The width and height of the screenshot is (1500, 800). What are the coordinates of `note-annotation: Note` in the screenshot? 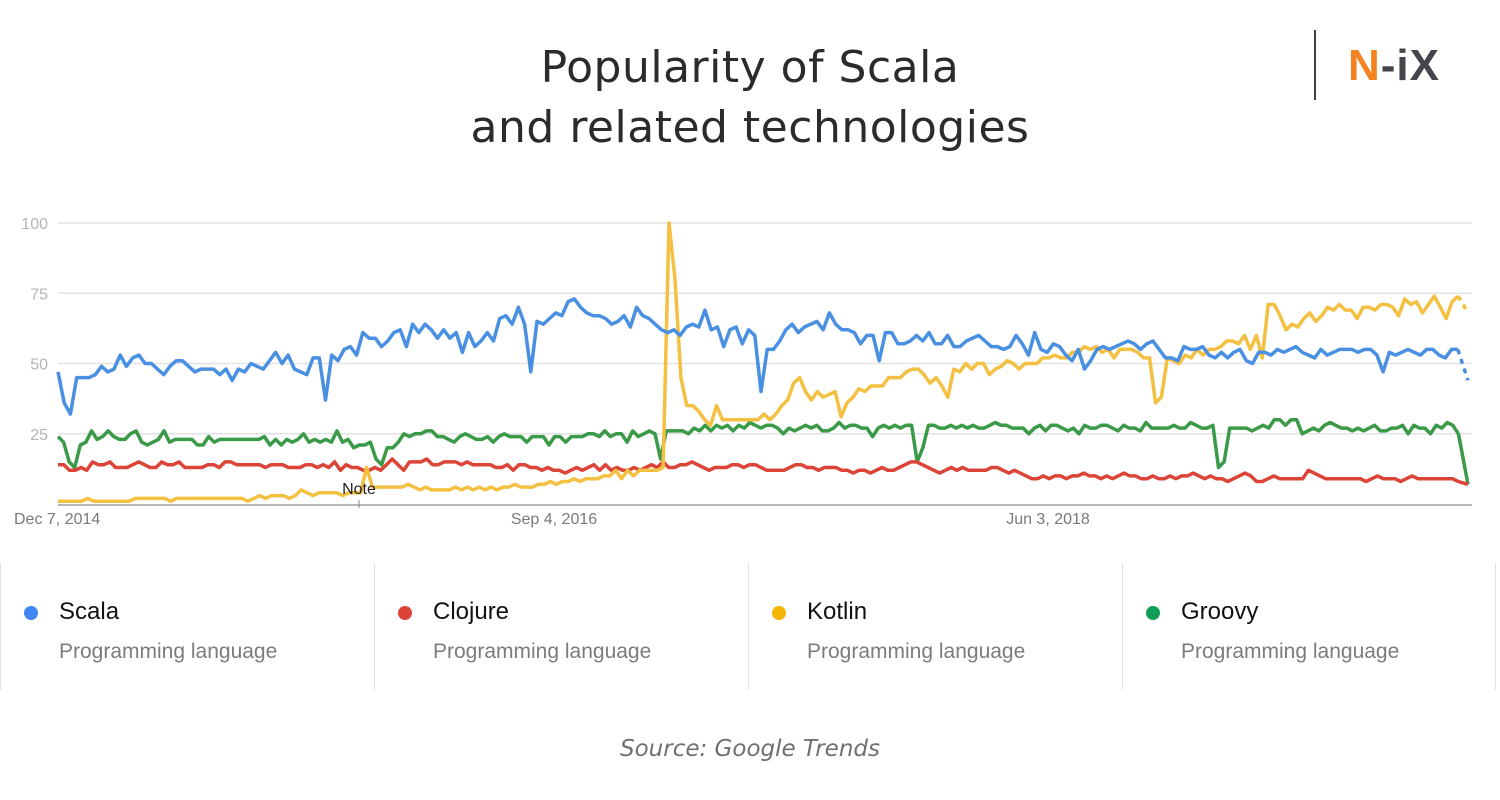 It's located at (359, 489).